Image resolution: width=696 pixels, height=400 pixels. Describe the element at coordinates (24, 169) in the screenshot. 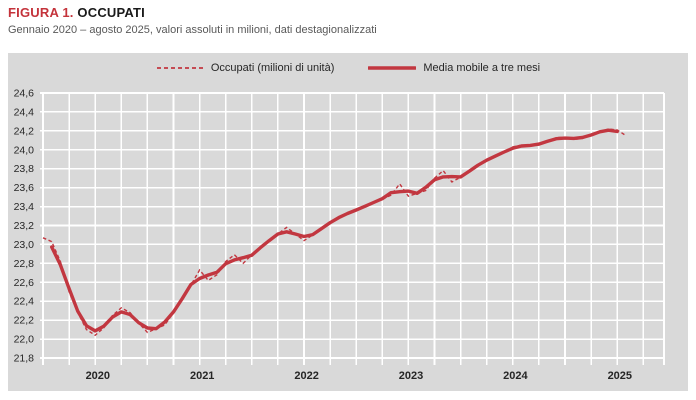

I see `y-tick-label: 23,8` at that location.